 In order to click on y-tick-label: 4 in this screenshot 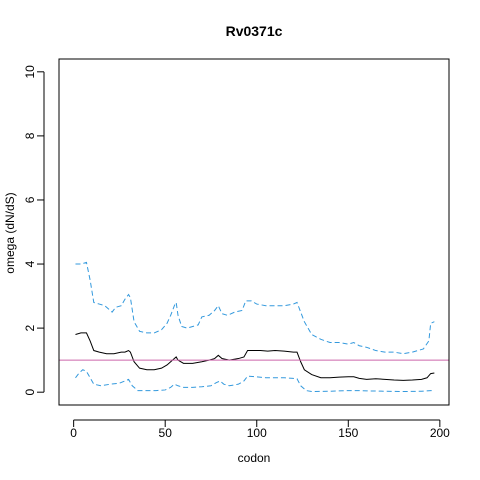, I will do `click(30, 263)`.